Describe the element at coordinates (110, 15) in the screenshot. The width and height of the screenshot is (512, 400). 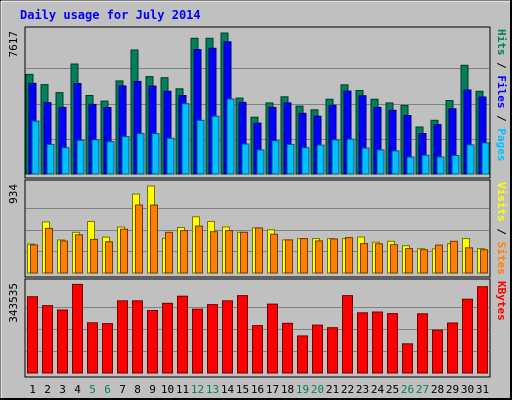
I see `chart-title: Daily usage for July 2014` at that location.